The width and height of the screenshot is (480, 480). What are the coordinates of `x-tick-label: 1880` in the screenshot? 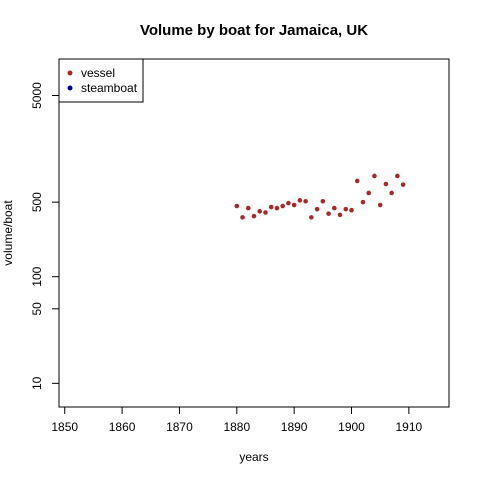 It's located at (236, 427).